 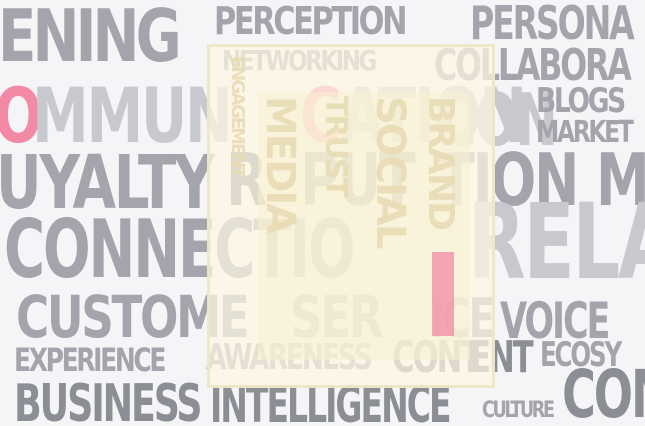 I want to click on word-rela: RELA, so click(x=556, y=242).